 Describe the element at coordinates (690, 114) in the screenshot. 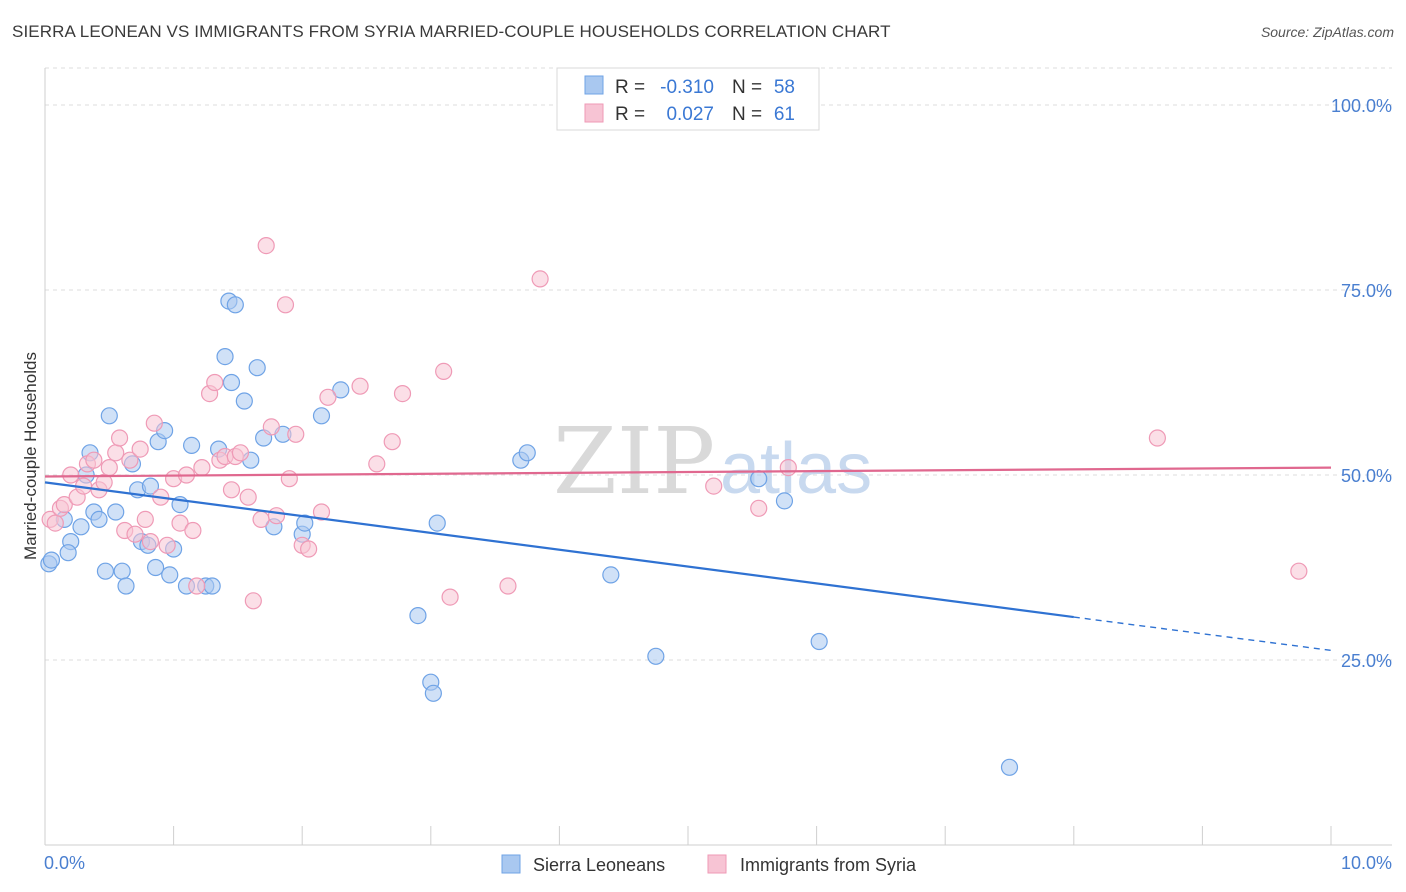

I see `legend-r-value-2: 0.027` at that location.